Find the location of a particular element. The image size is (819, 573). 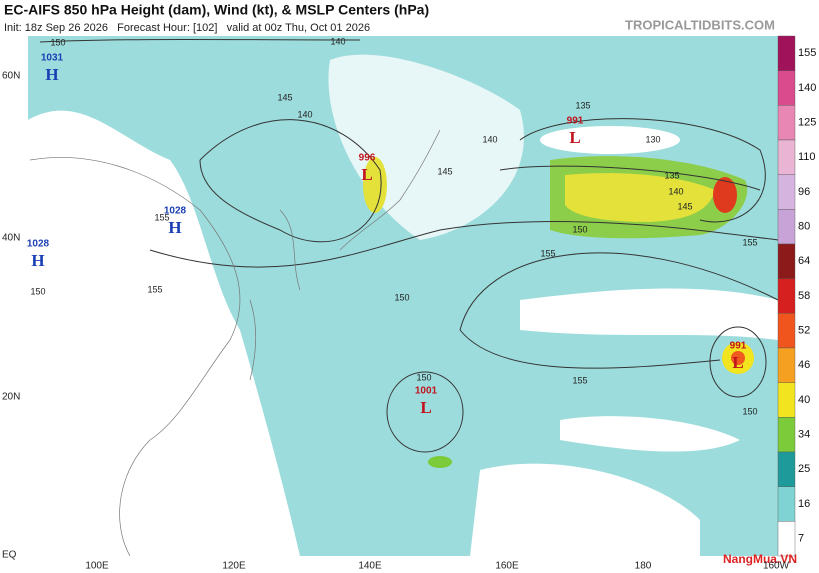

colorbar-label: 46 is located at coordinates (804, 365).